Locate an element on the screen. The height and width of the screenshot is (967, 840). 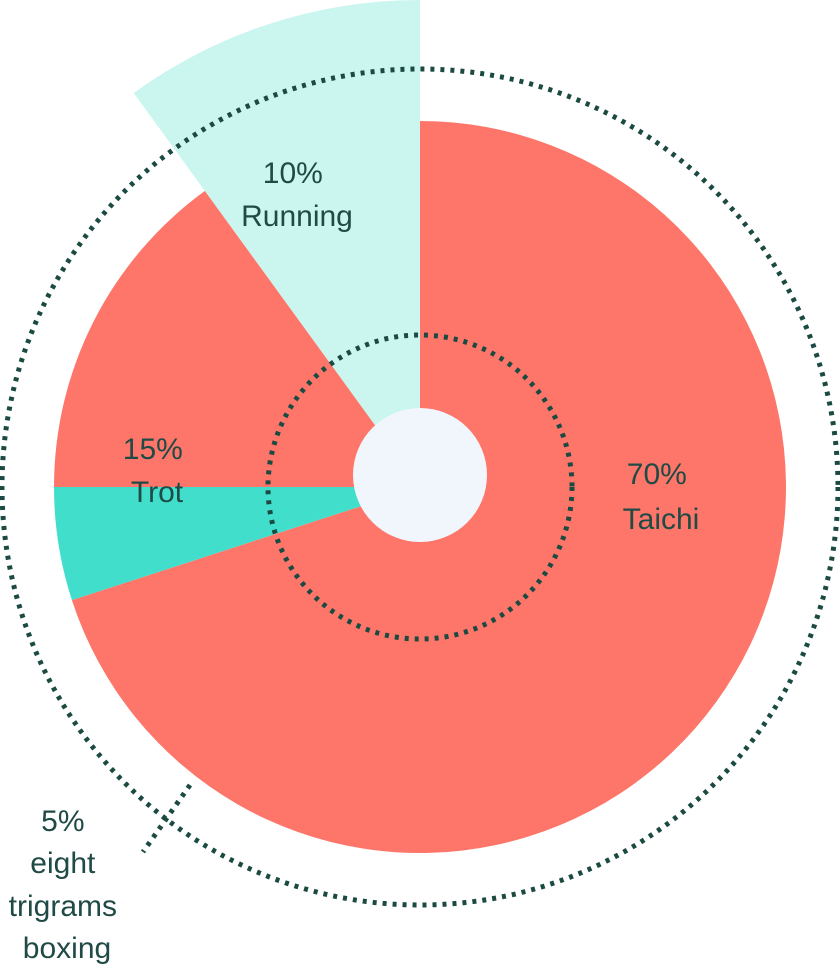
slice-label-running: 10% Running is located at coordinates (297, 195).